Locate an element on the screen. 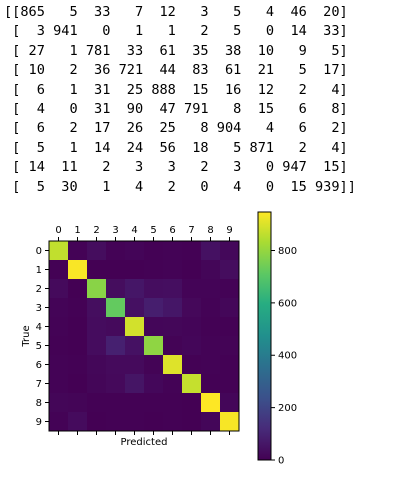  x-tick-label: 8 is located at coordinates (210, 230).